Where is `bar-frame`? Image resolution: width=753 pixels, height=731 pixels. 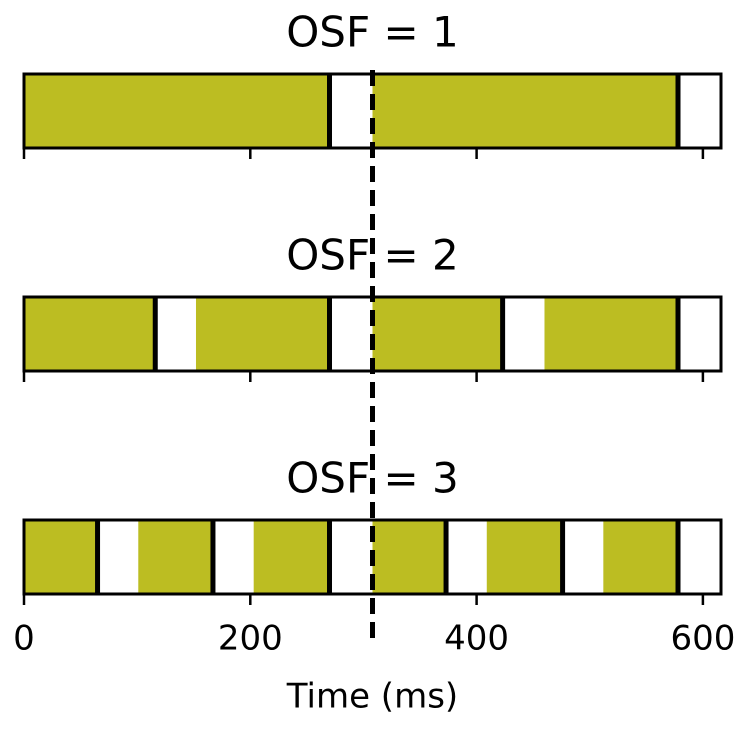 bar-frame is located at coordinates (372, 557).